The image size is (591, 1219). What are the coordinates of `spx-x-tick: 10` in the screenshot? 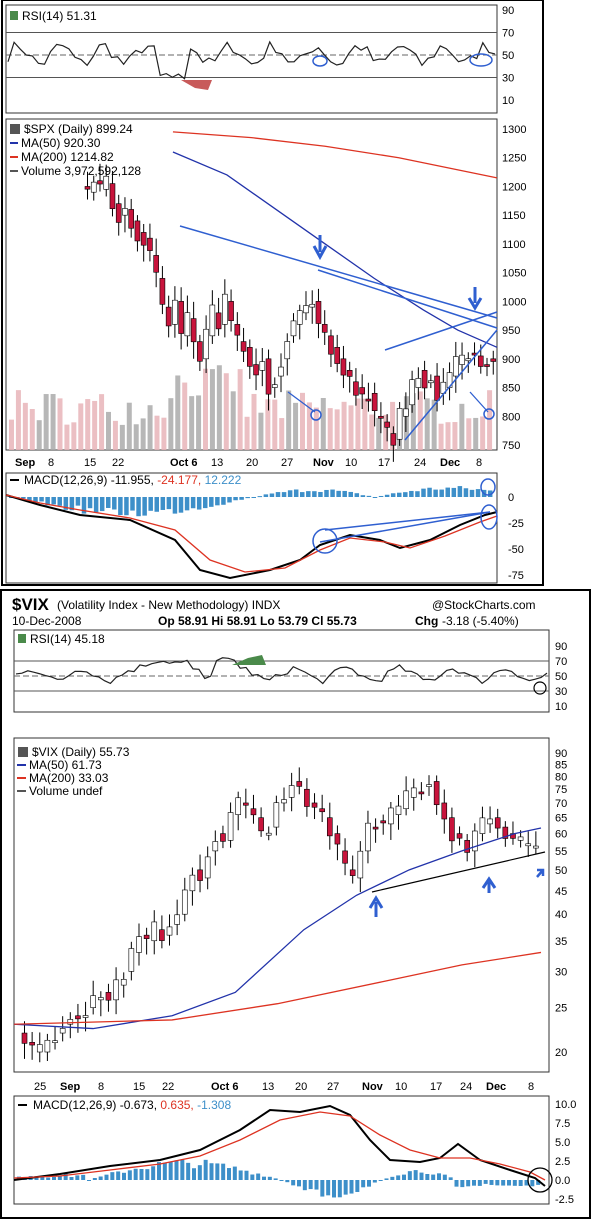 It's located at (351, 463).